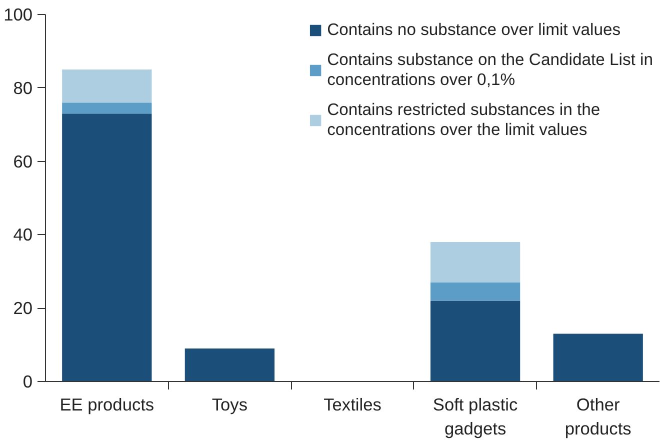 The width and height of the screenshot is (661, 441). What do you see at coordinates (475, 416) in the screenshot?
I see `x-tick-label: Soft plastic gadgets` at bounding box center [475, 416].